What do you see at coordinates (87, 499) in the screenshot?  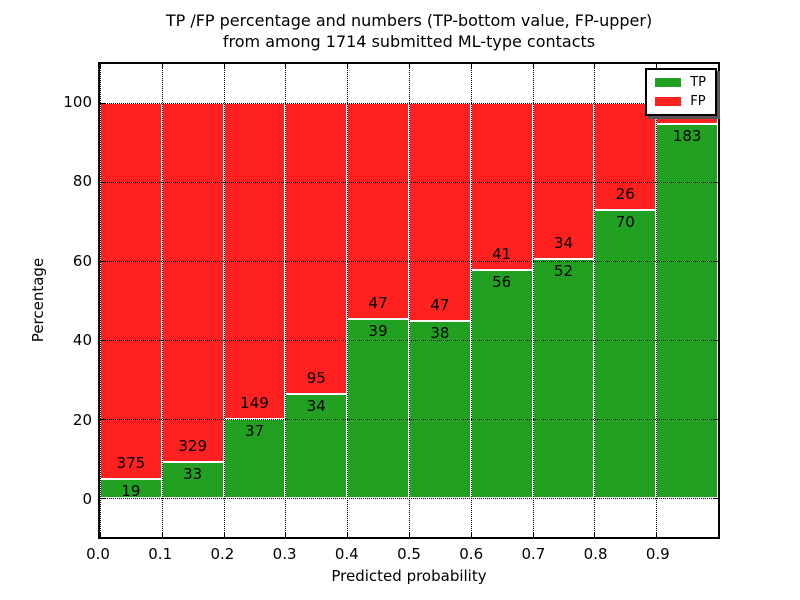 I see `y-tick-label: 0` at bounding box center [87, 499].